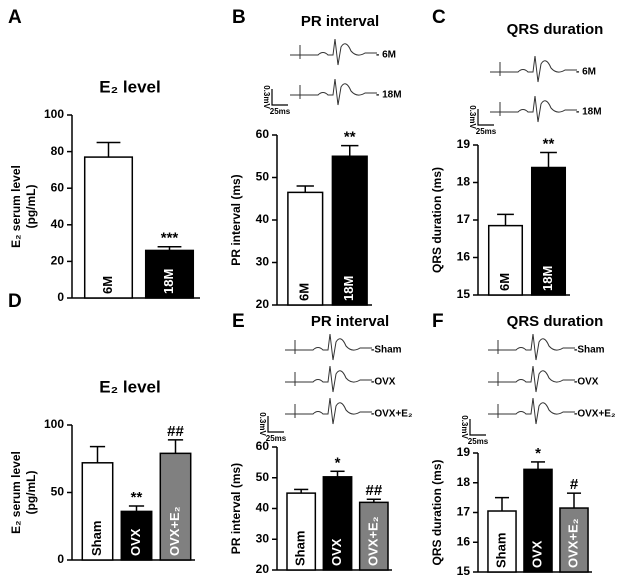  What do you see at coordinates (238, 321) in the screenshot?
I see `panel-letter: E` at bounding box center [238, 321].